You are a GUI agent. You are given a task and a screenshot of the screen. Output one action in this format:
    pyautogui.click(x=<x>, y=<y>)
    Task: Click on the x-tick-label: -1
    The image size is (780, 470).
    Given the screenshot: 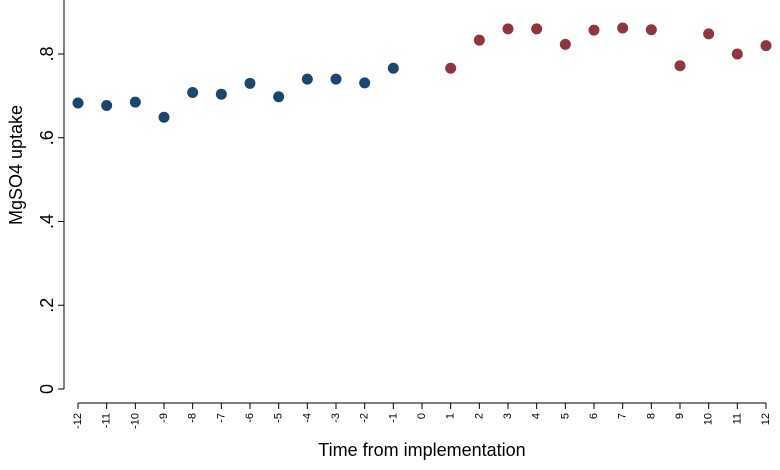 What is the action you would take?
    pyautogui.click(x=393, y=418)
    